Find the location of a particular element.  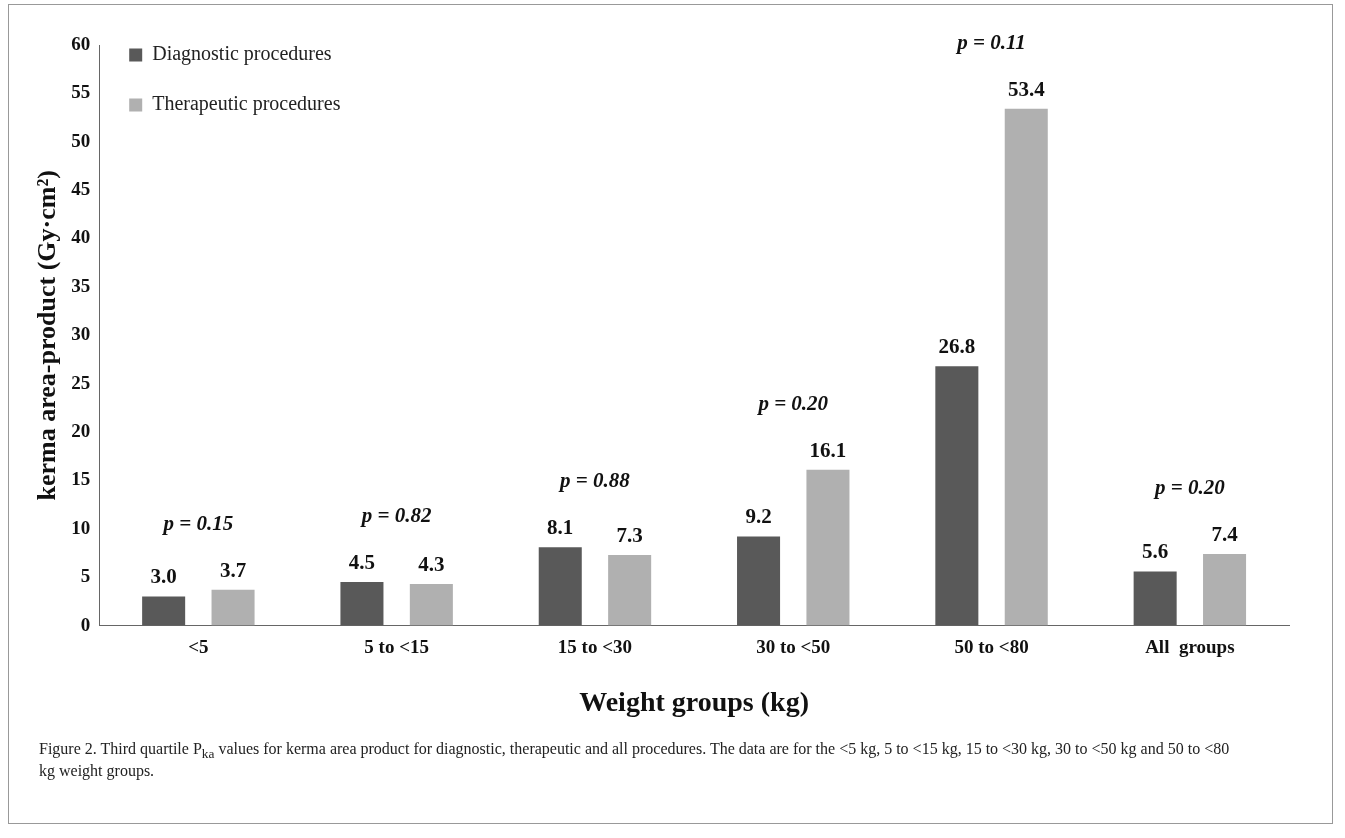

legend-label: Diagnostic procedures is located at coordinates (242, 54).